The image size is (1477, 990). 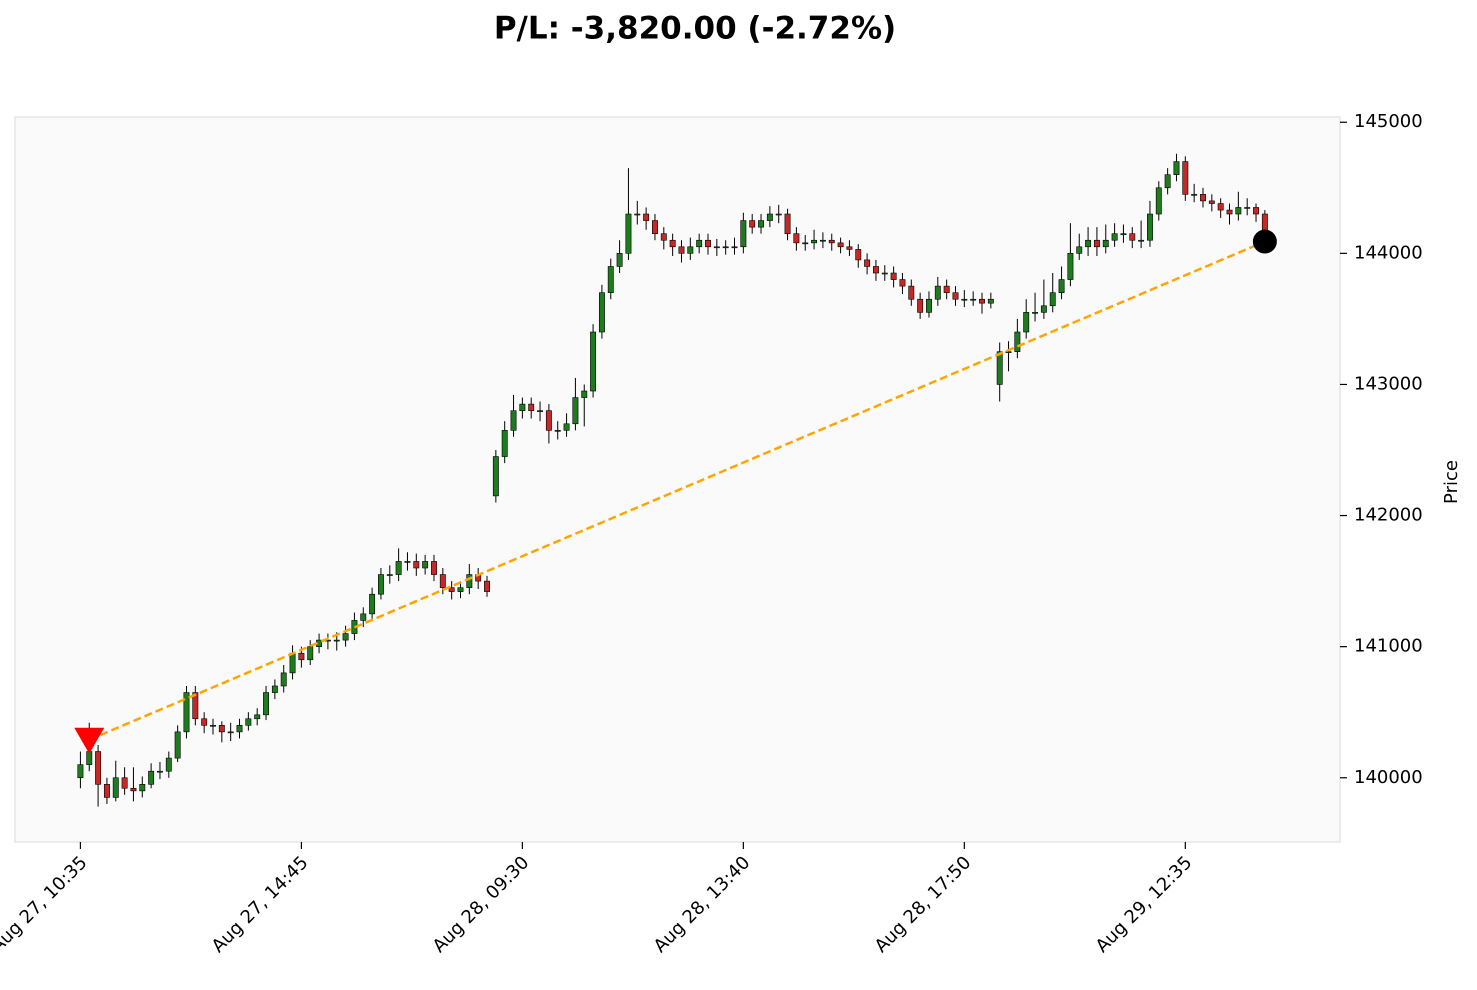 I want to click on y-tick-label: 142000, so click(x=1388, y=515).